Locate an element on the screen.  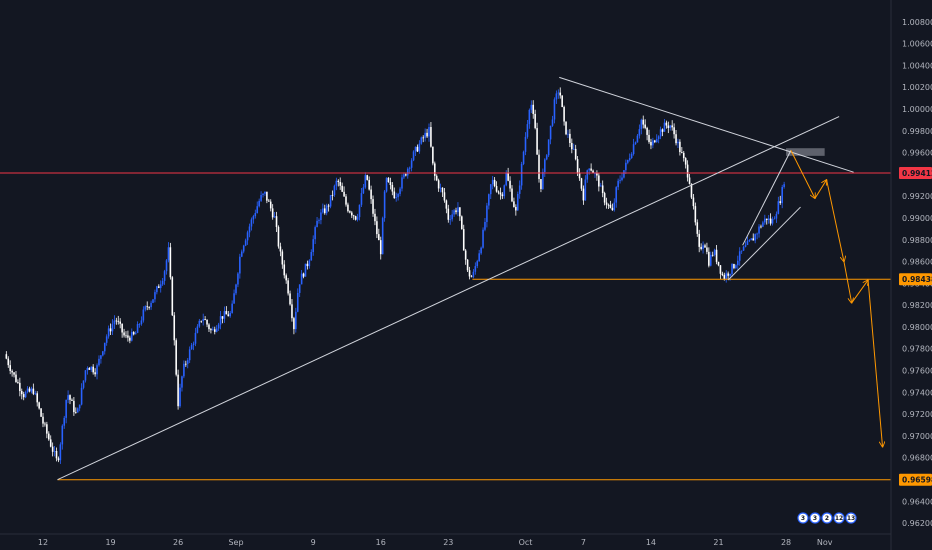
resistance-zone-box is located at coordinates (805, 152).